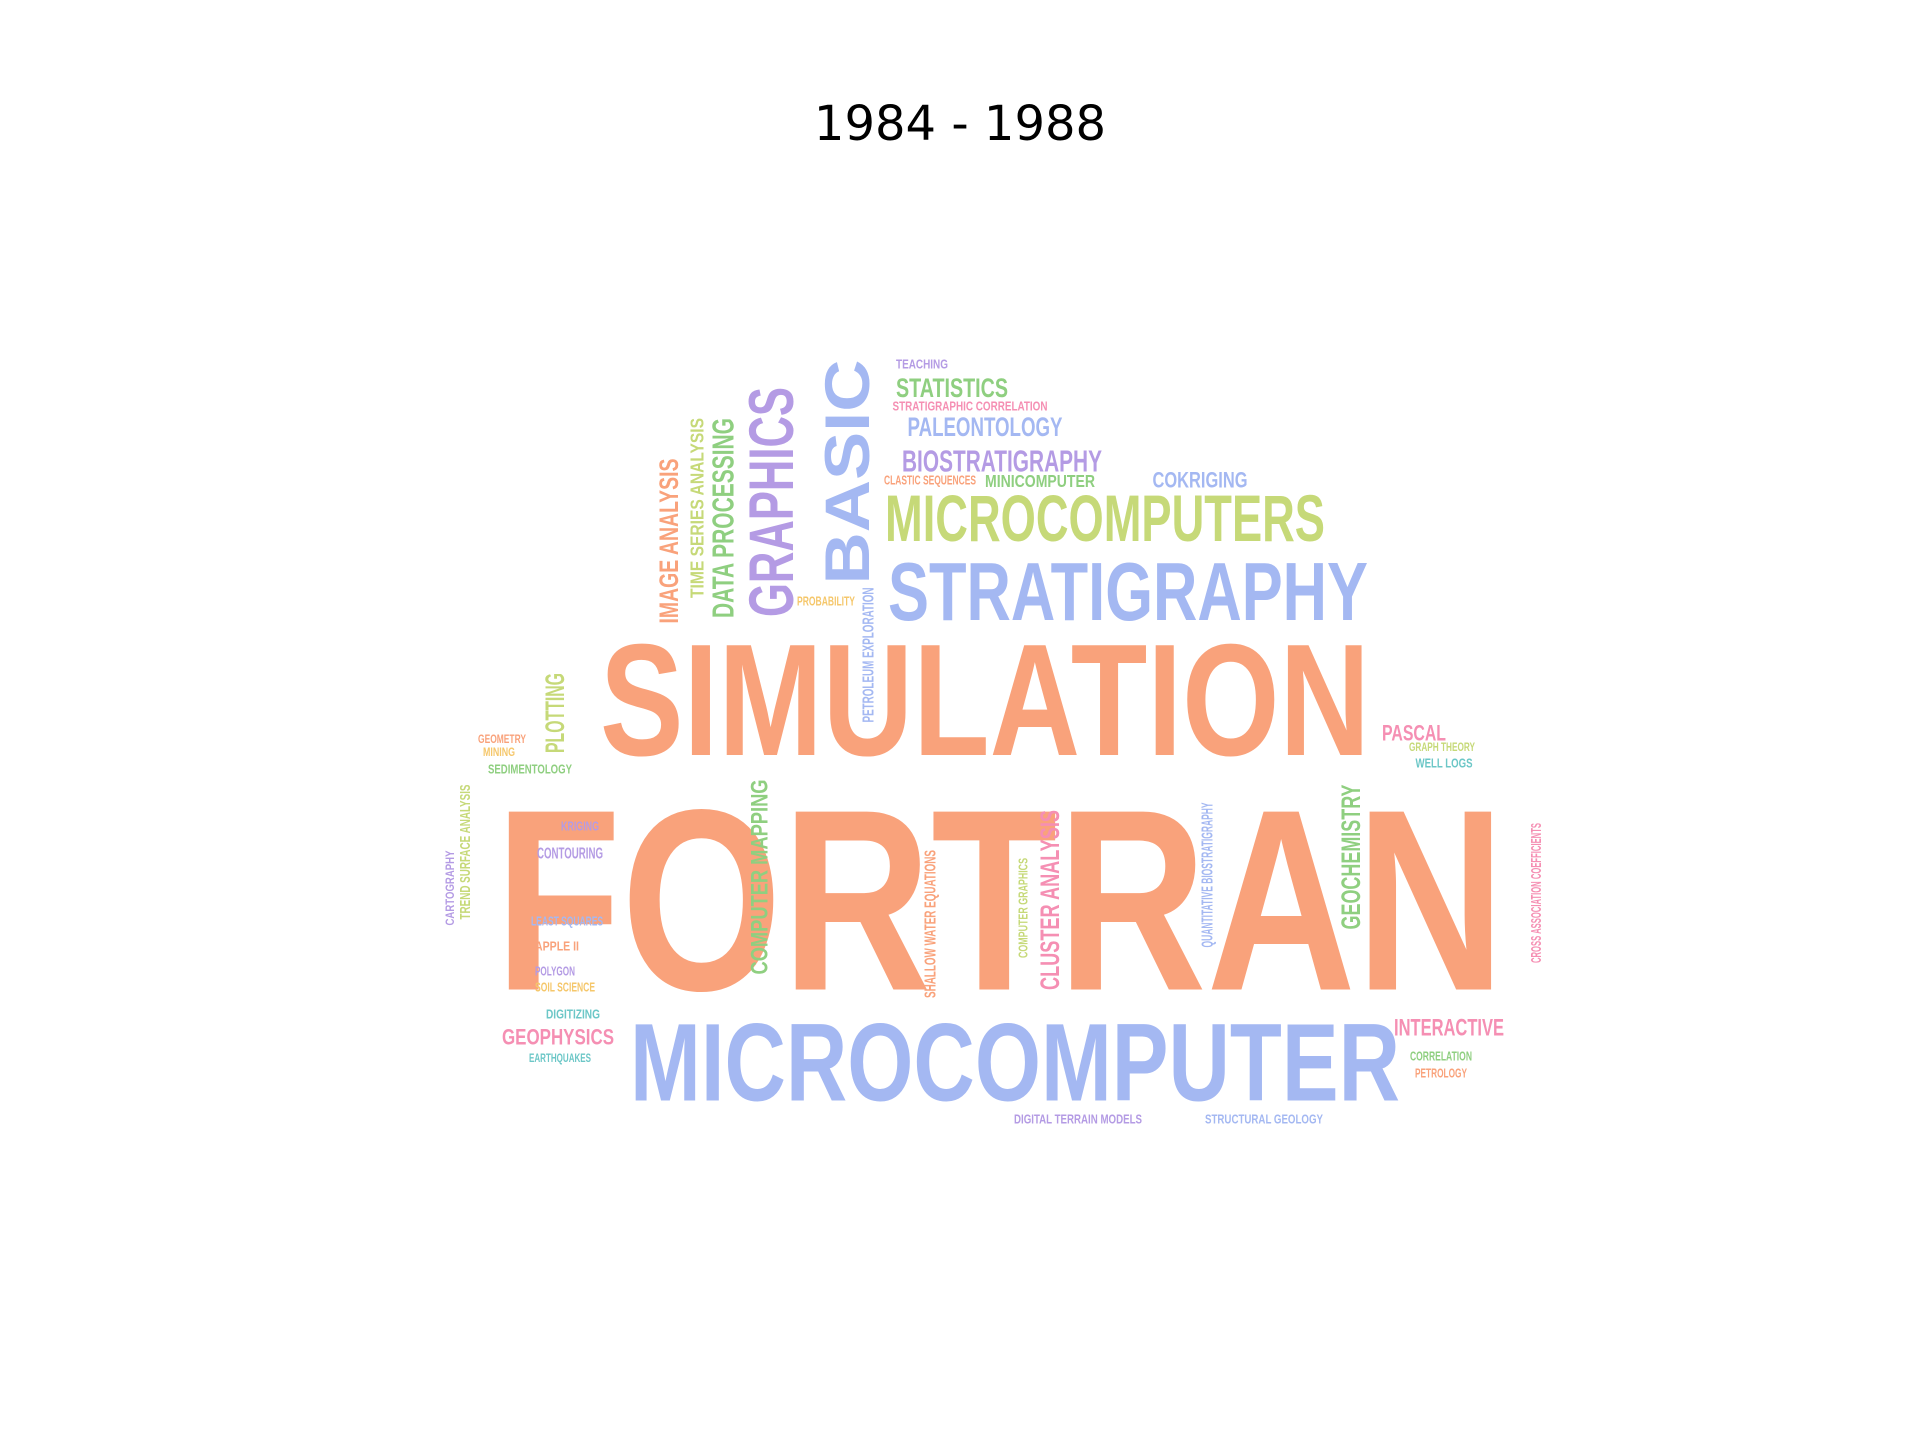 The height and width of the screenshot is (1440, 1920). What do you see at coordinates (502, 739) in the screenshot?
I see `word-geometry: GEOMETRY` at bounding box center [502, 739].